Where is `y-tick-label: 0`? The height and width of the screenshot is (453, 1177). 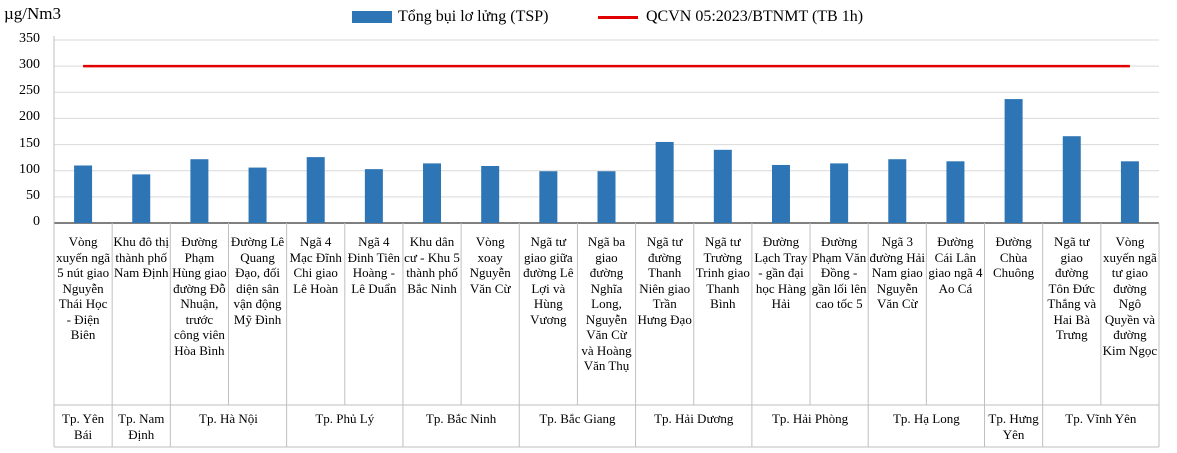 y-tick-label: 0 is located at coordinates (36, 221).